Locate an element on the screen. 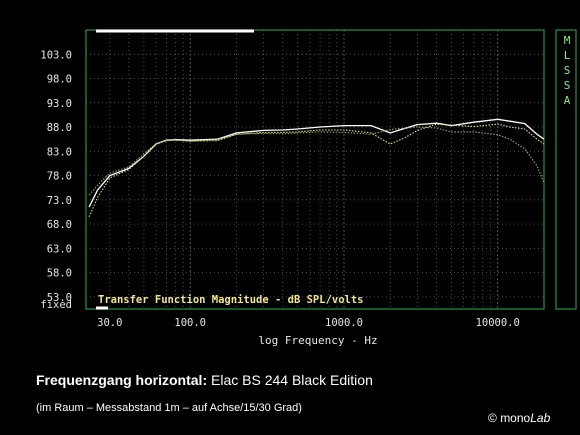 This screenshot has height=435, width=580. y-tick-label: 58.0 is located at coordinates (59, 274).